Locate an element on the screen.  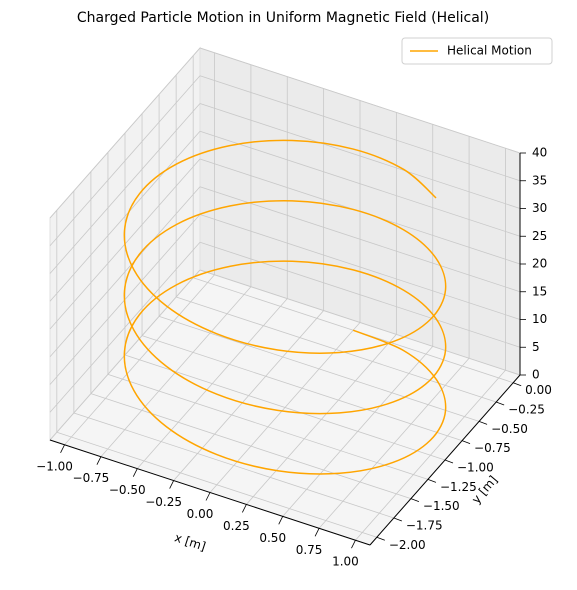
z-tick-label: 5 is located at coordinates (536, 347).